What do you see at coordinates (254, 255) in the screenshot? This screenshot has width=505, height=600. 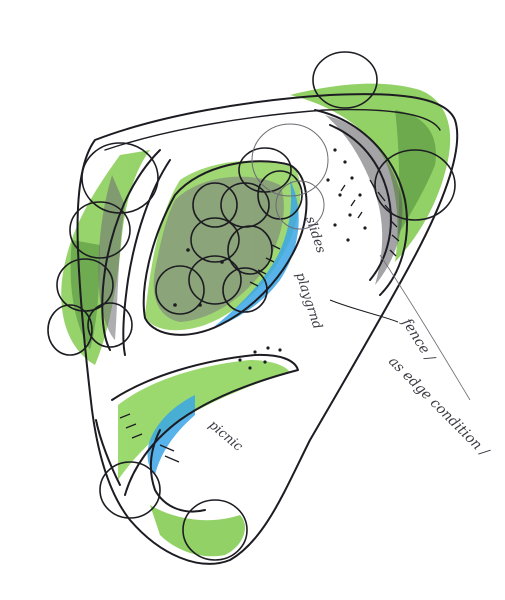 I see `playground-blue-arc` at bounding box center [254, 255].